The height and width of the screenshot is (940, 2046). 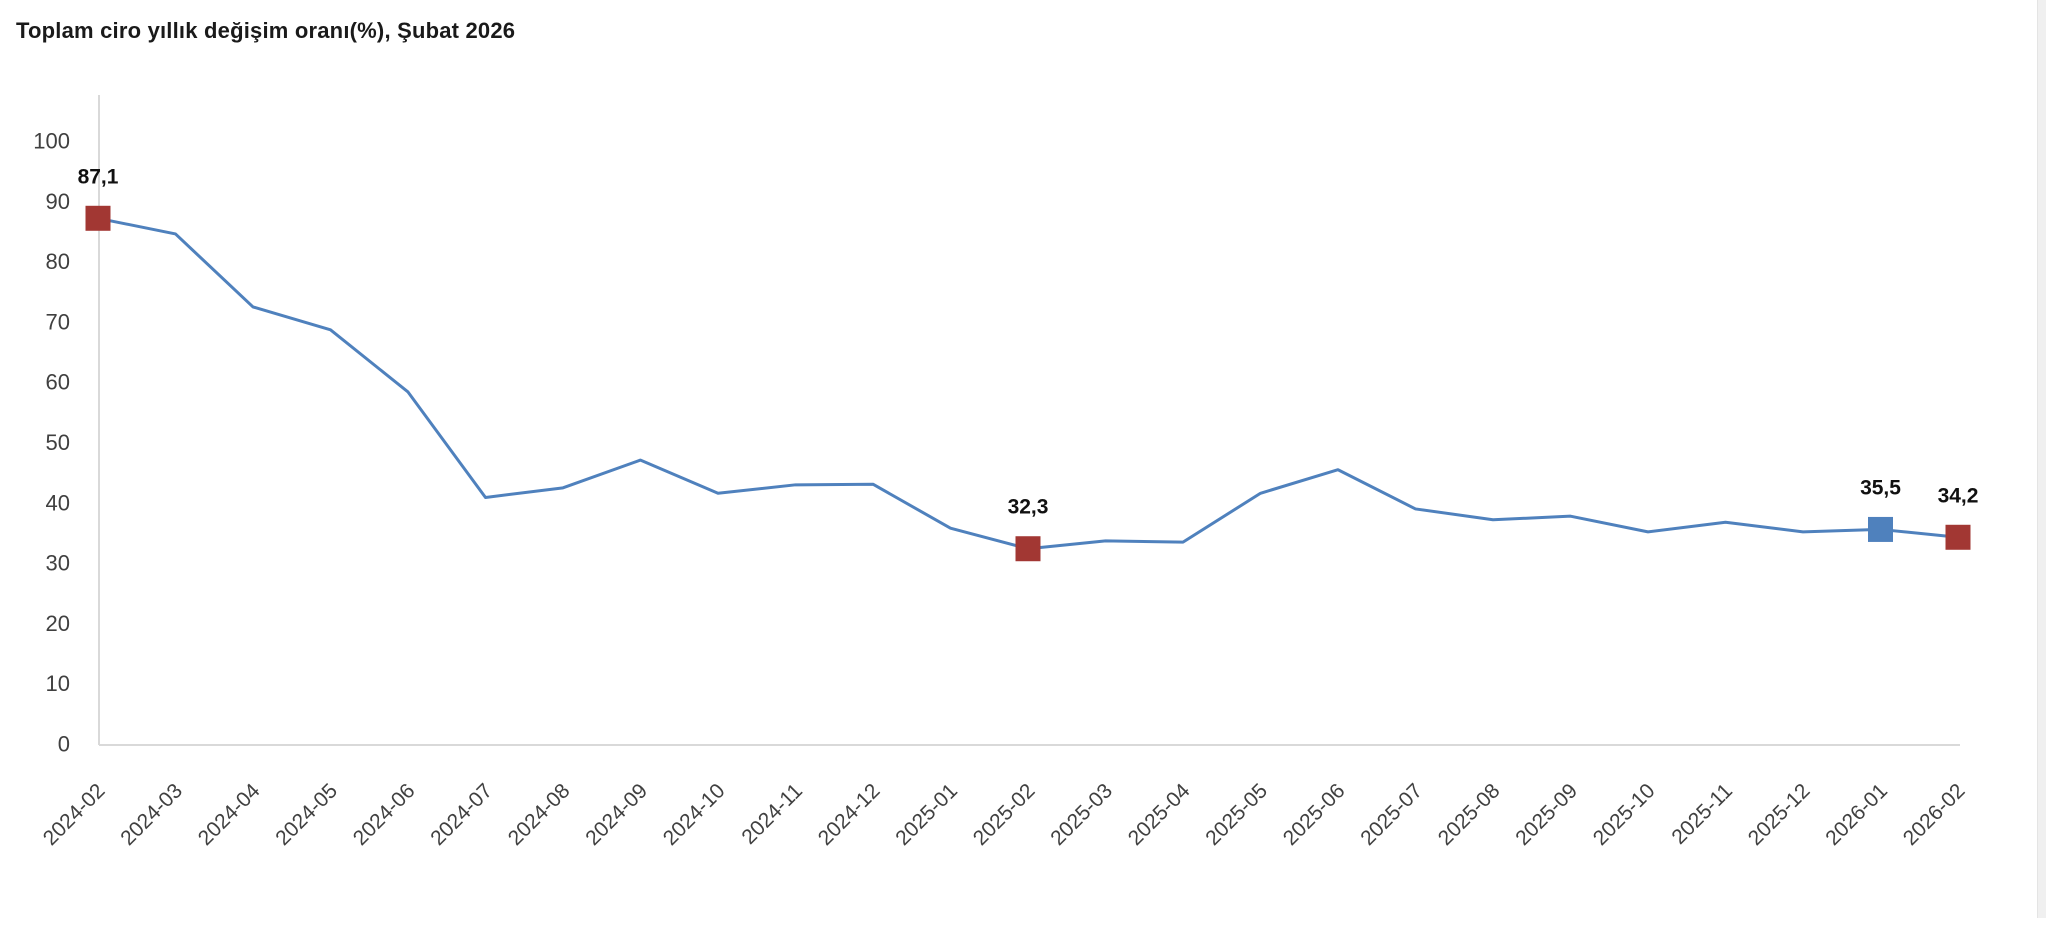 What do you see at coordinates (229, 814) in the screenshot?
I see `x-axis-tick-label: 2024-04` at bounding box center [229, 814].